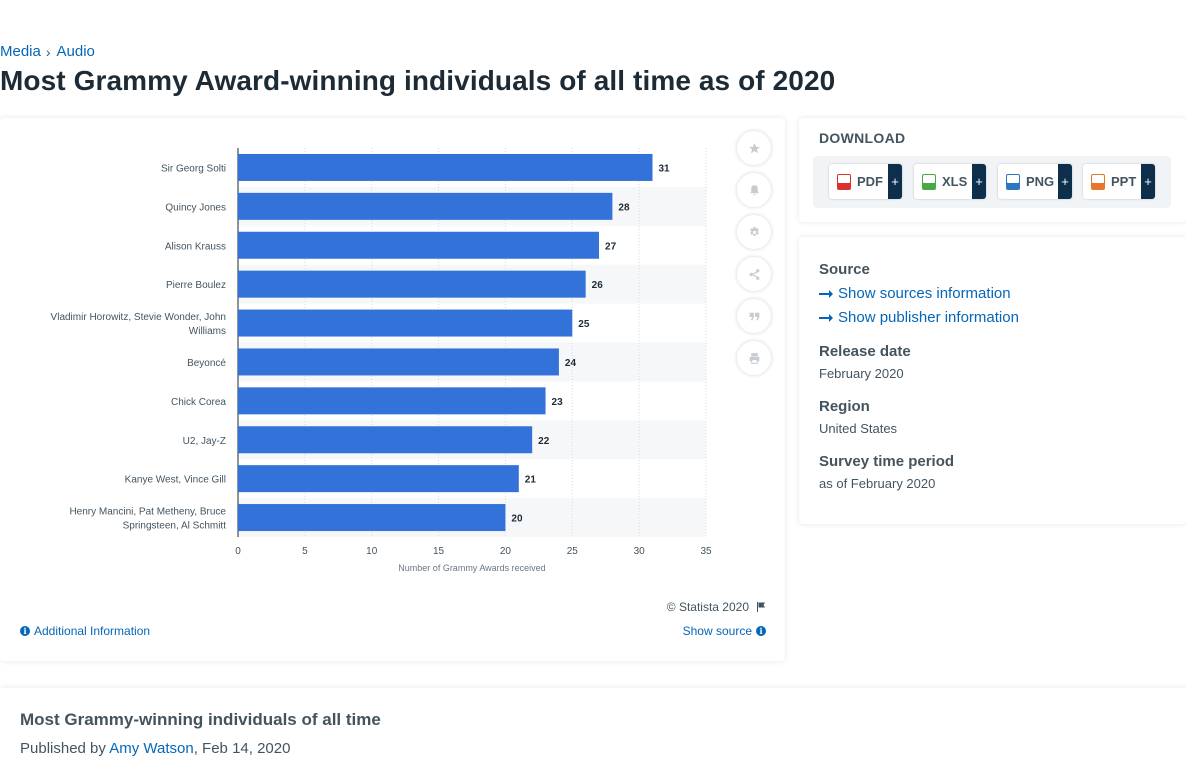  Describe the element at coordinates (138, 317) in the screenshot. I see `category-label: Vladimir Horowitz, Stevie Wonder, John` at that location.